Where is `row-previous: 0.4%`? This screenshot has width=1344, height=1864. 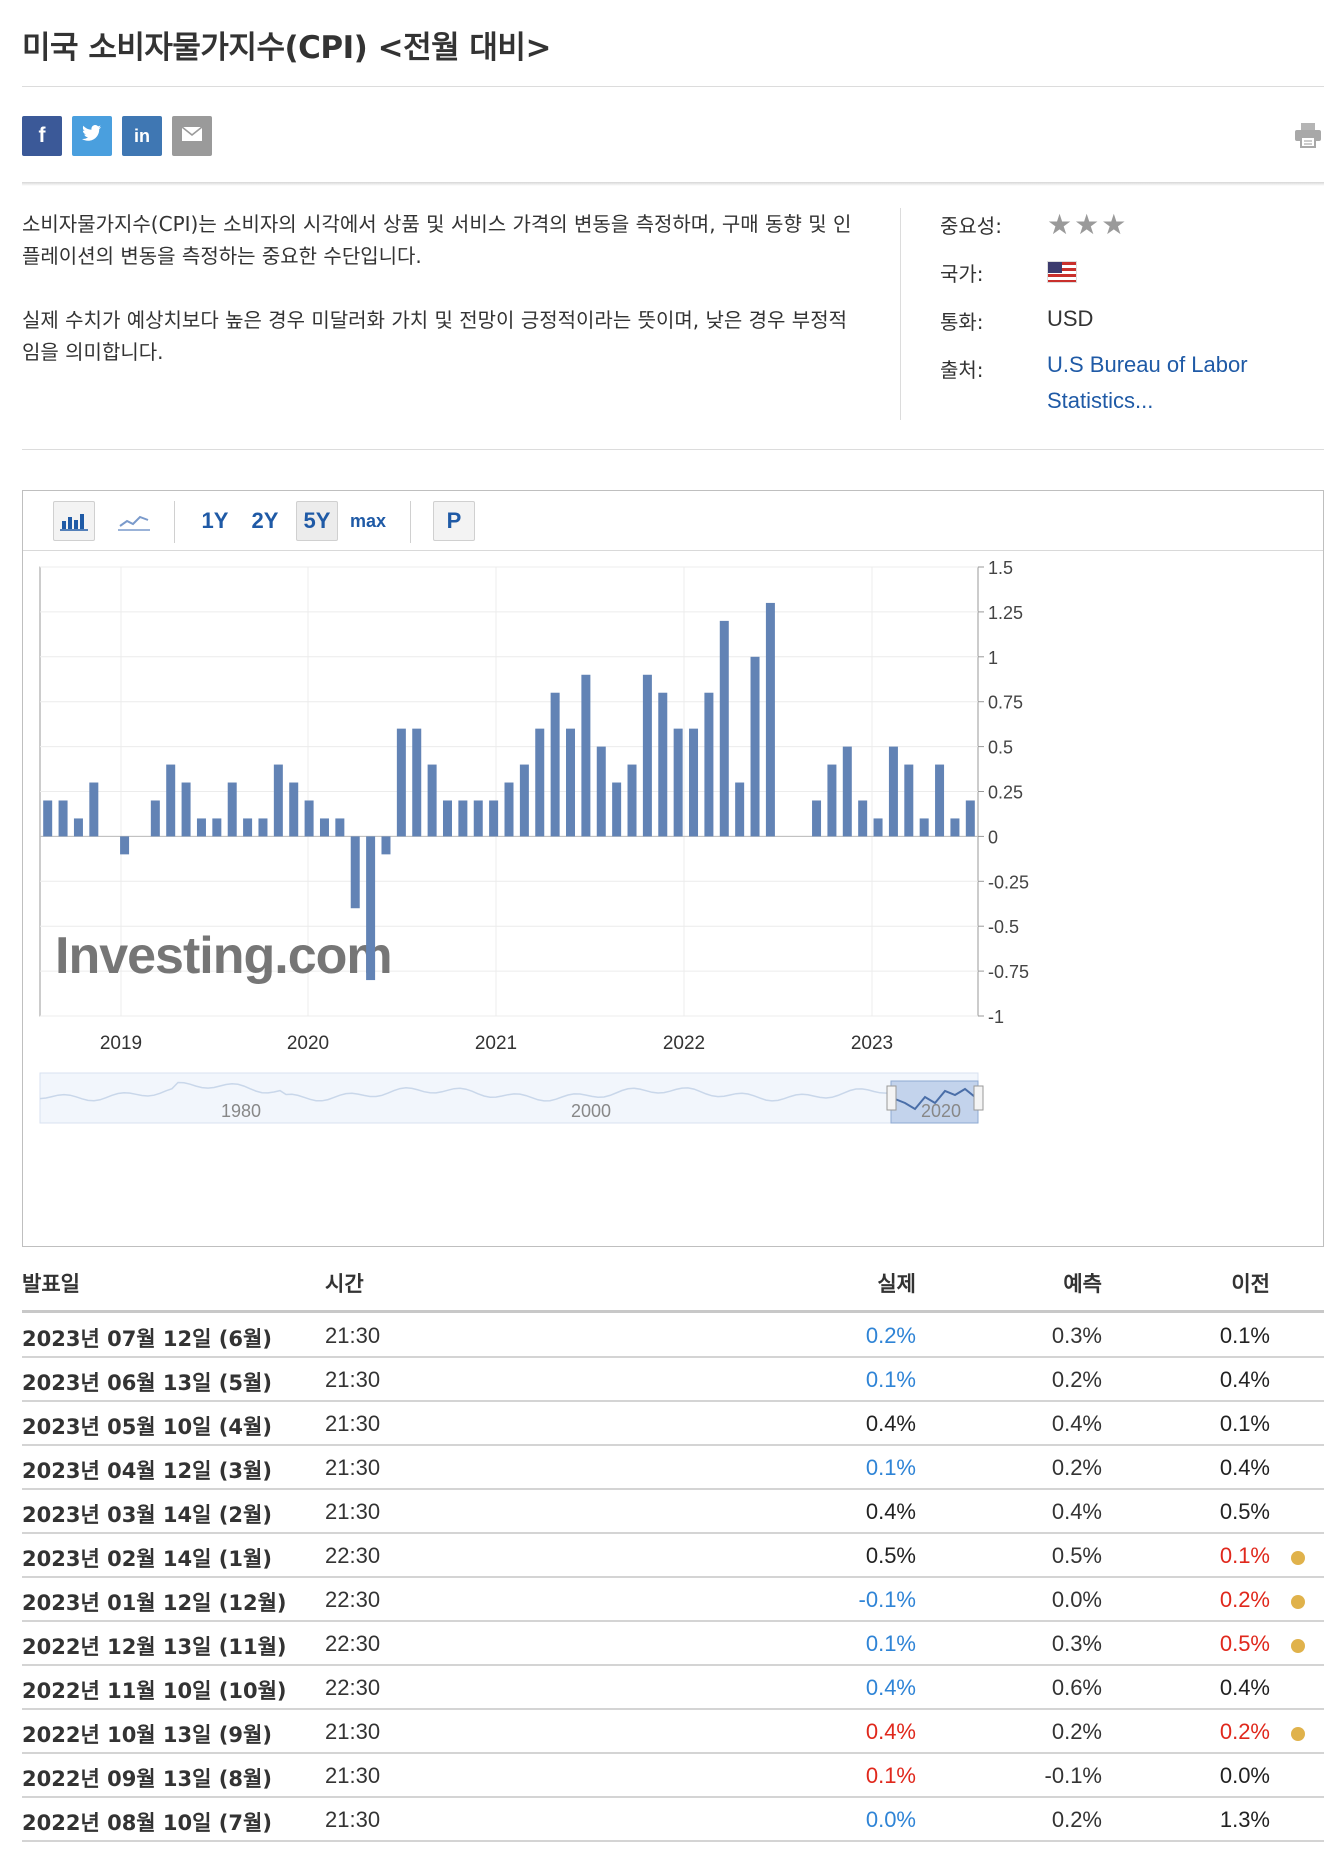
row-previous: 0.4% is located at coordinates (1244, 1467).